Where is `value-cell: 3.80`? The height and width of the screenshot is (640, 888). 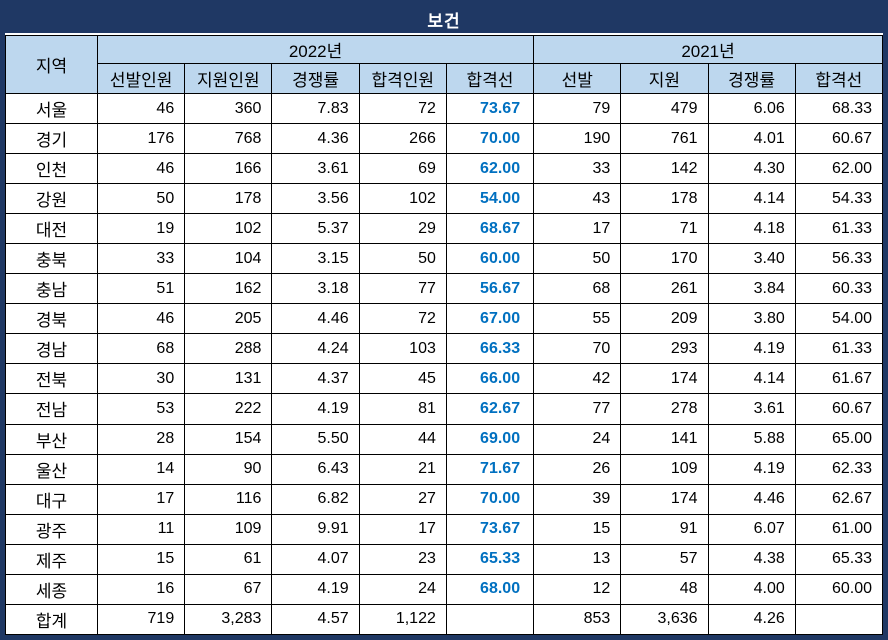 value-cell: 3.80 is located at coordinates (751, 319).